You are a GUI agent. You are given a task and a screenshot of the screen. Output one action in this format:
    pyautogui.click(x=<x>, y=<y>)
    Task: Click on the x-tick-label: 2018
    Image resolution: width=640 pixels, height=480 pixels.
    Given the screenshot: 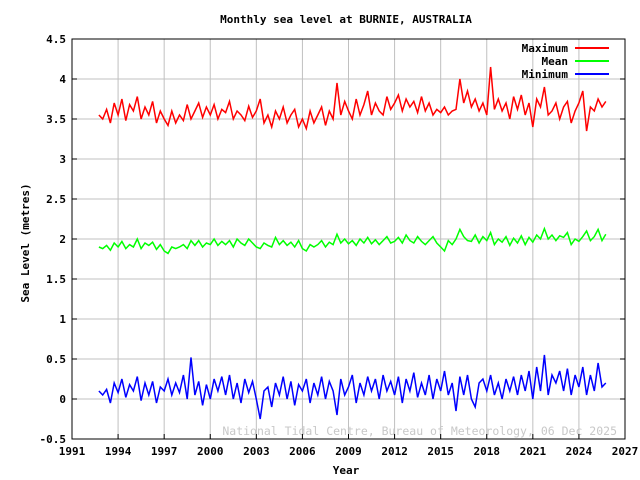 What is the action you would take?
    pyautogui.click(x=487, y=451)
    